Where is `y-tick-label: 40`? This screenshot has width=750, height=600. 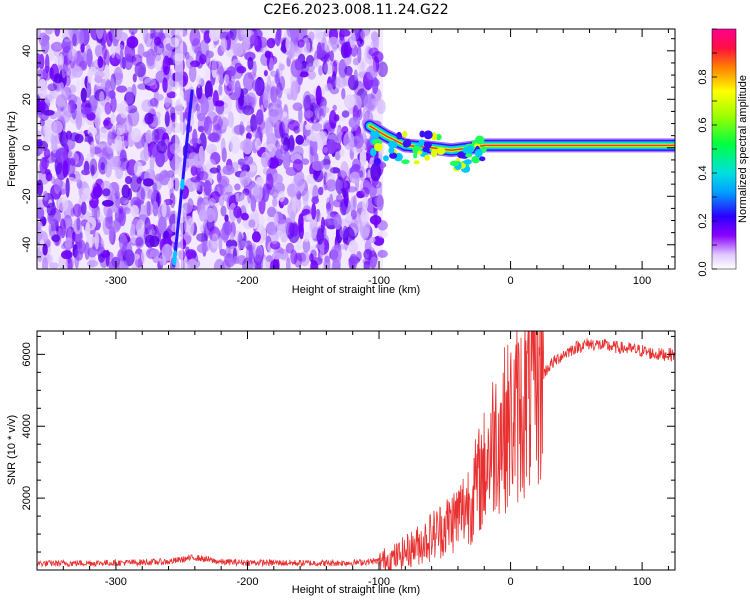
y-tick-label: 40 is located at coordinates (27, 51).